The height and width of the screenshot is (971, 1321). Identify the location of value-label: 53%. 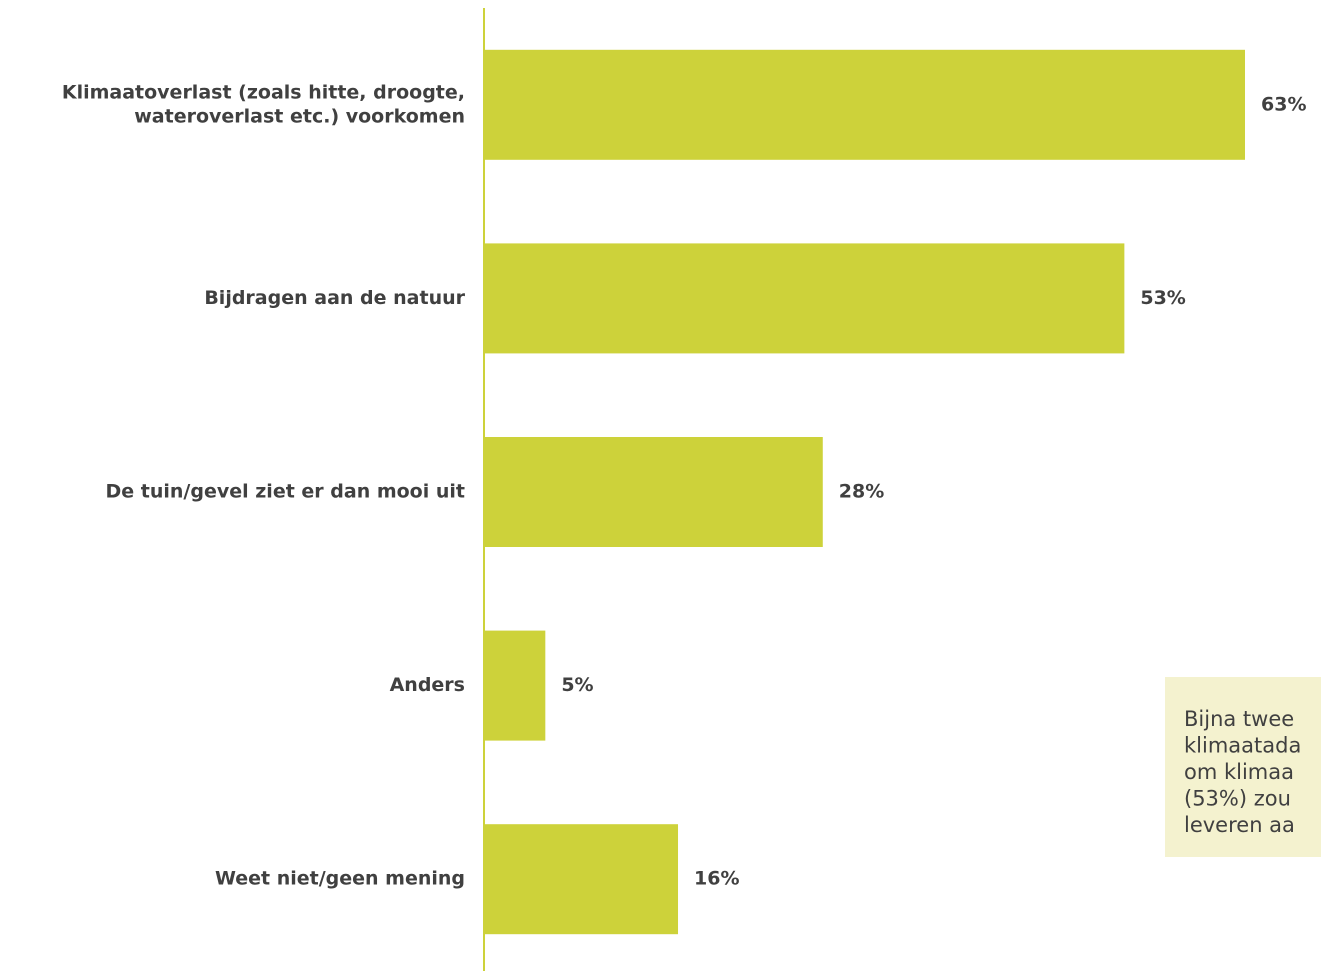
(1162, 298).